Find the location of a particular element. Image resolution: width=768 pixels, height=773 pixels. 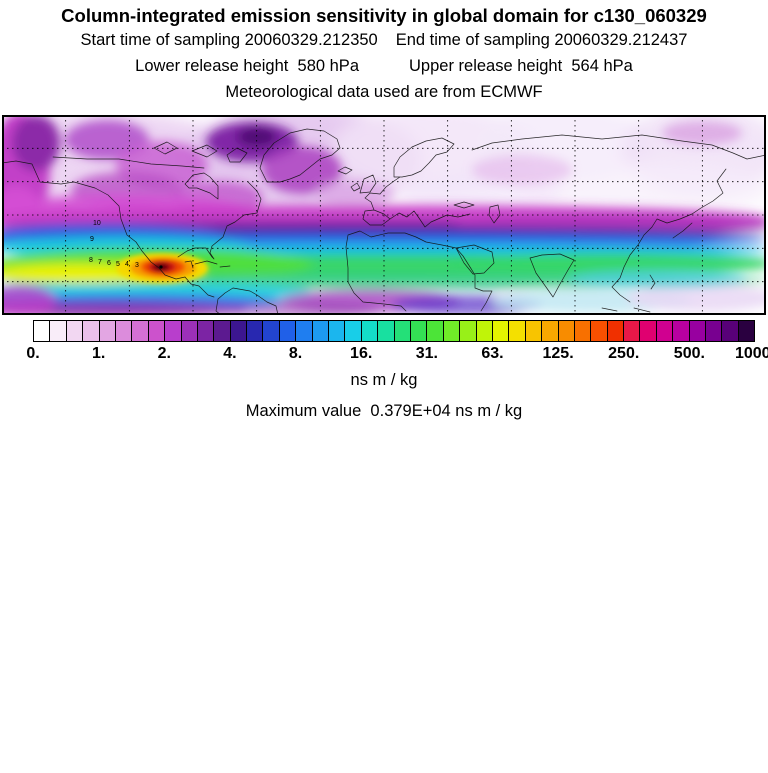

met-source-text: Meteorological data used are from ECMWF is located at coordinates (384, 92).